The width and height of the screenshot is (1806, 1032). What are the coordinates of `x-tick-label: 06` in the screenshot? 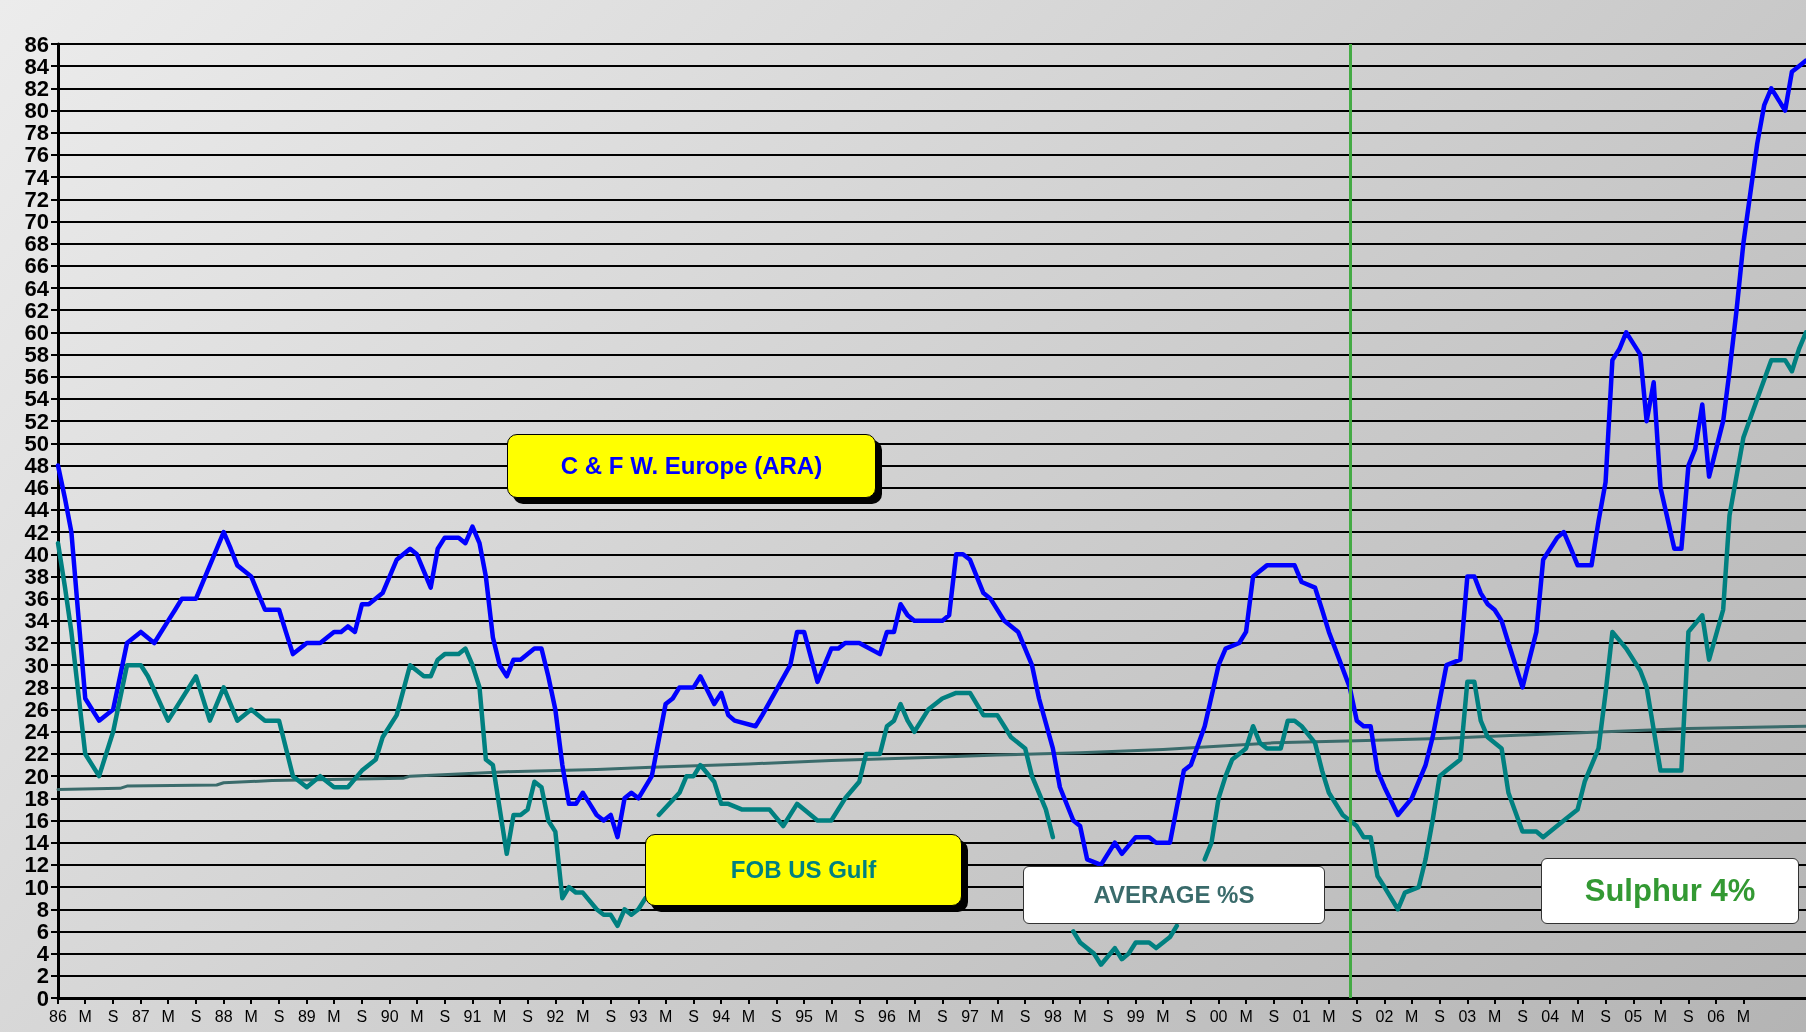 It's located at (1716, 1016).